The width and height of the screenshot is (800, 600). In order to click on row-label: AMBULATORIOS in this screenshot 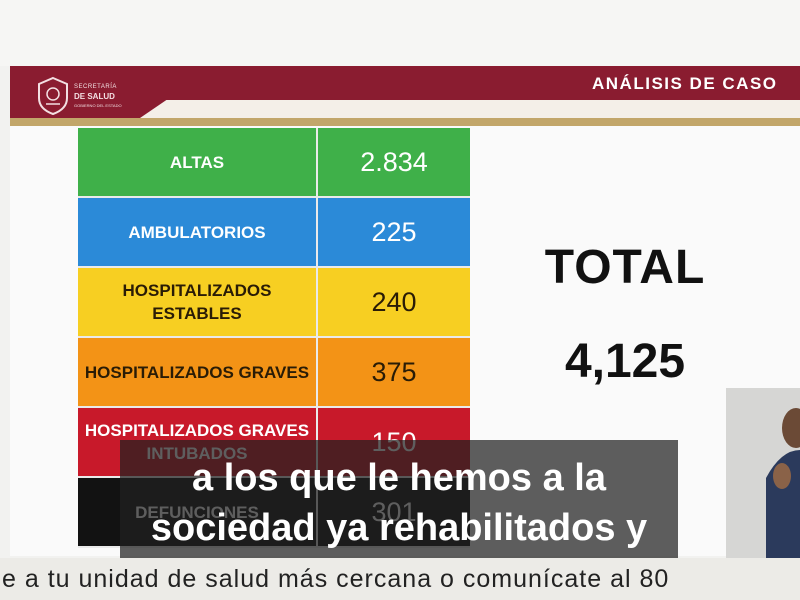, I will do `click(198, 232)`.